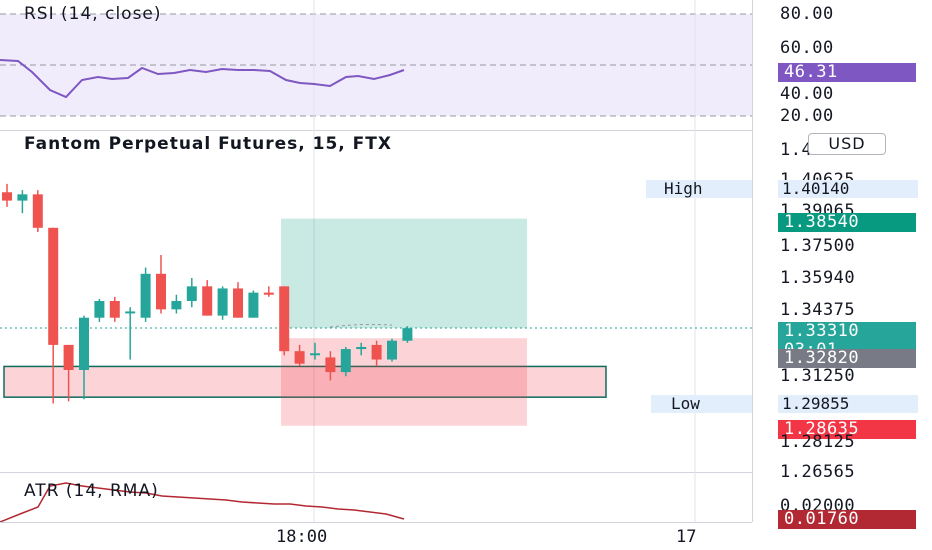 Image resolution: width=932 pixels, height=550 pixels. I want to click on time-label: 17, so click(686, 537).